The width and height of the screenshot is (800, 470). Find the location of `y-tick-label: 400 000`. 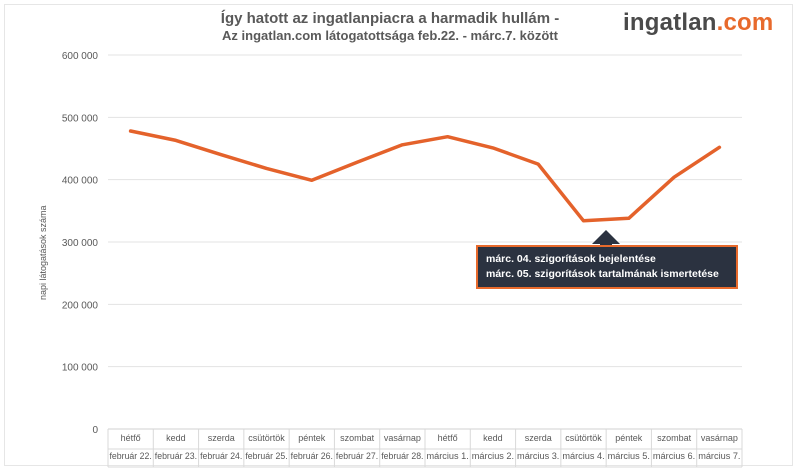

y-tick-label: 400 000 is located at coordinates (80, 181).